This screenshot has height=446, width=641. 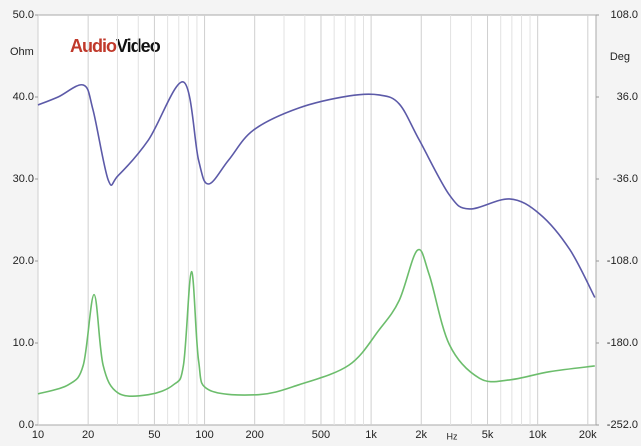 What do you see at coordinates (588, 435) in the screenshot?
I see `x-tick-label: 20k` at bounding box center [588, 435].